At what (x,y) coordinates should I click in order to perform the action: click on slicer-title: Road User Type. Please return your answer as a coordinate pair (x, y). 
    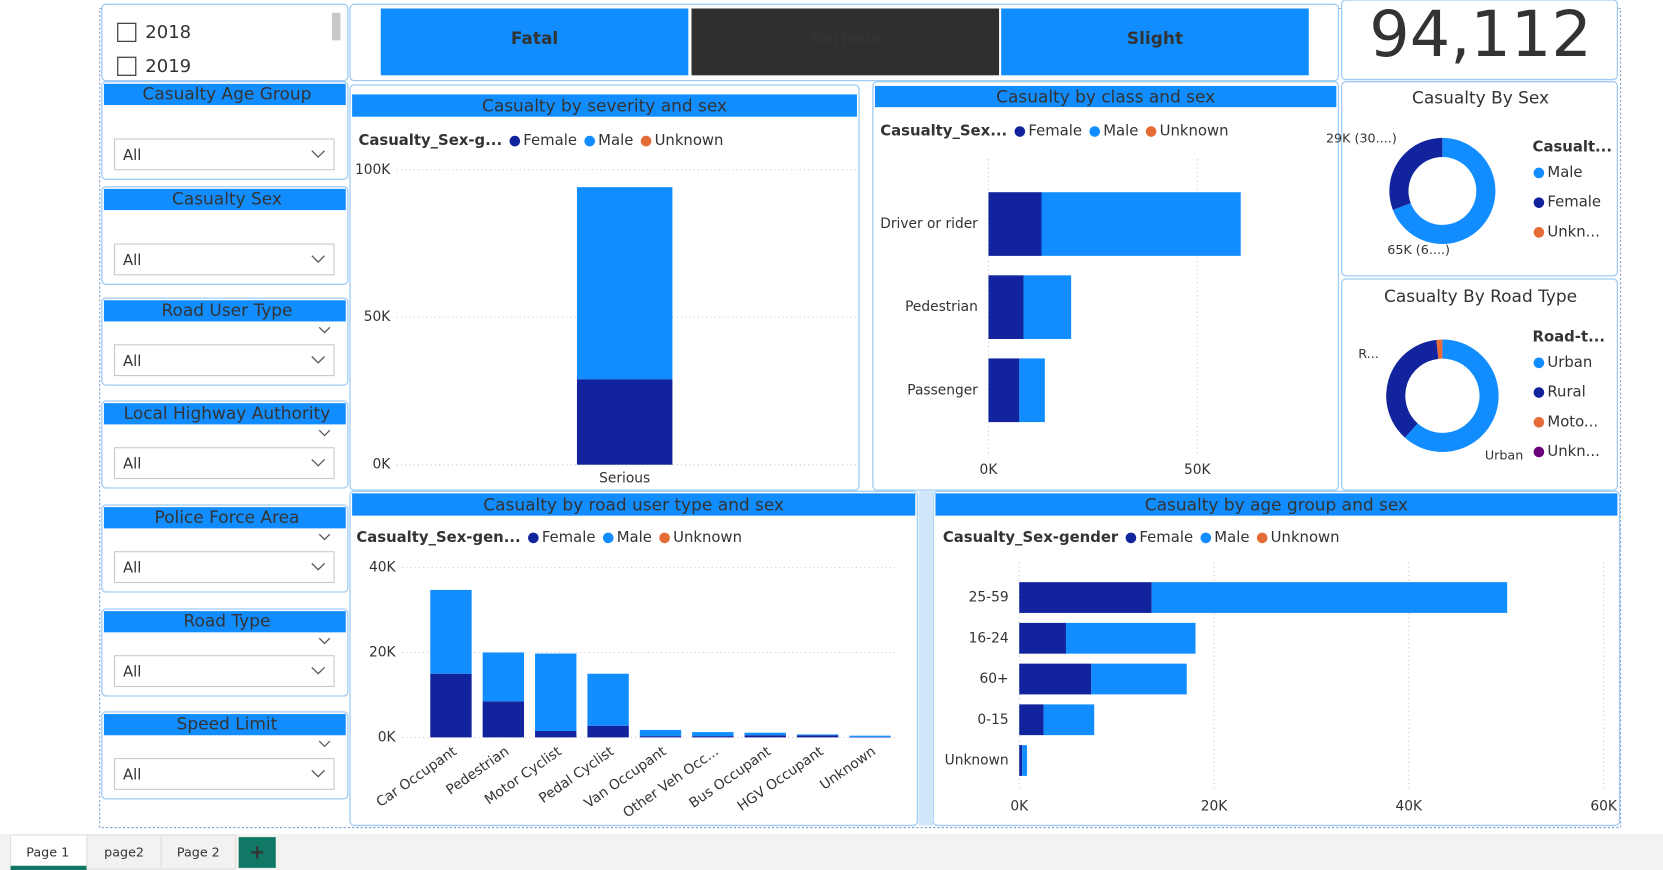
    Looking at the image, I should click on (226, 311).